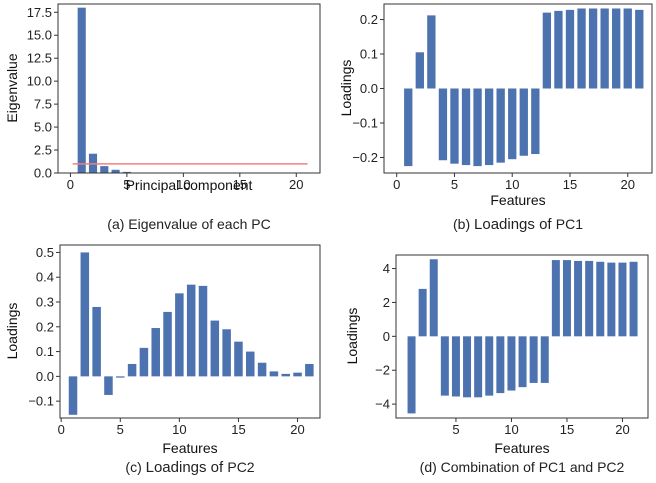 Image resolution: width=656 pixels, height=483 pixels. I want to click on panel-a-ytick-label: 5.0, so click(43, 127).